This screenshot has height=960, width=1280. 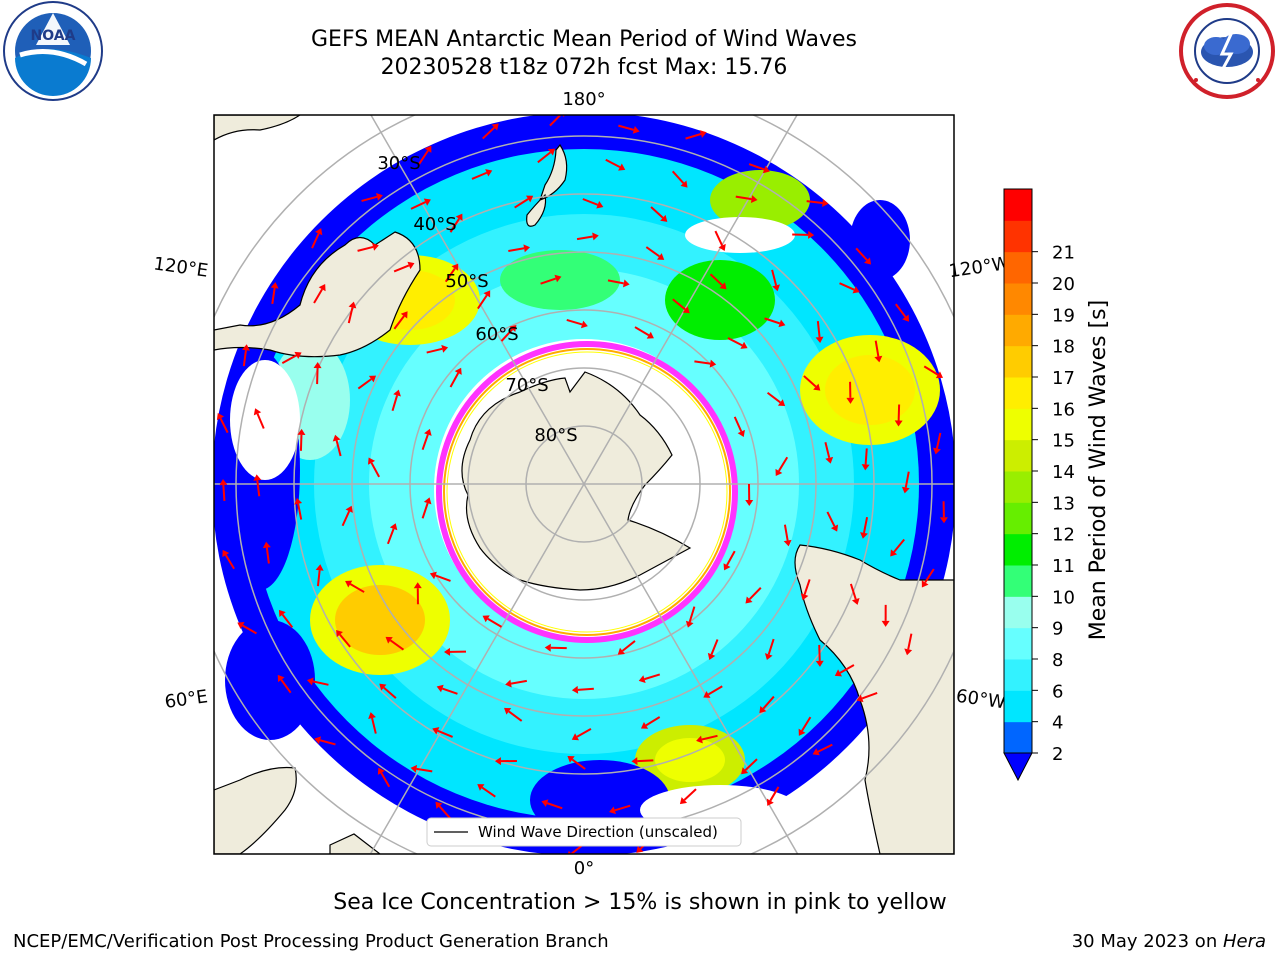 I want to click on colorbar: 2 4 6 8 9 10 11 12 13 14 15 16 17 18 19 20 21, so click(x=1039, y=485).